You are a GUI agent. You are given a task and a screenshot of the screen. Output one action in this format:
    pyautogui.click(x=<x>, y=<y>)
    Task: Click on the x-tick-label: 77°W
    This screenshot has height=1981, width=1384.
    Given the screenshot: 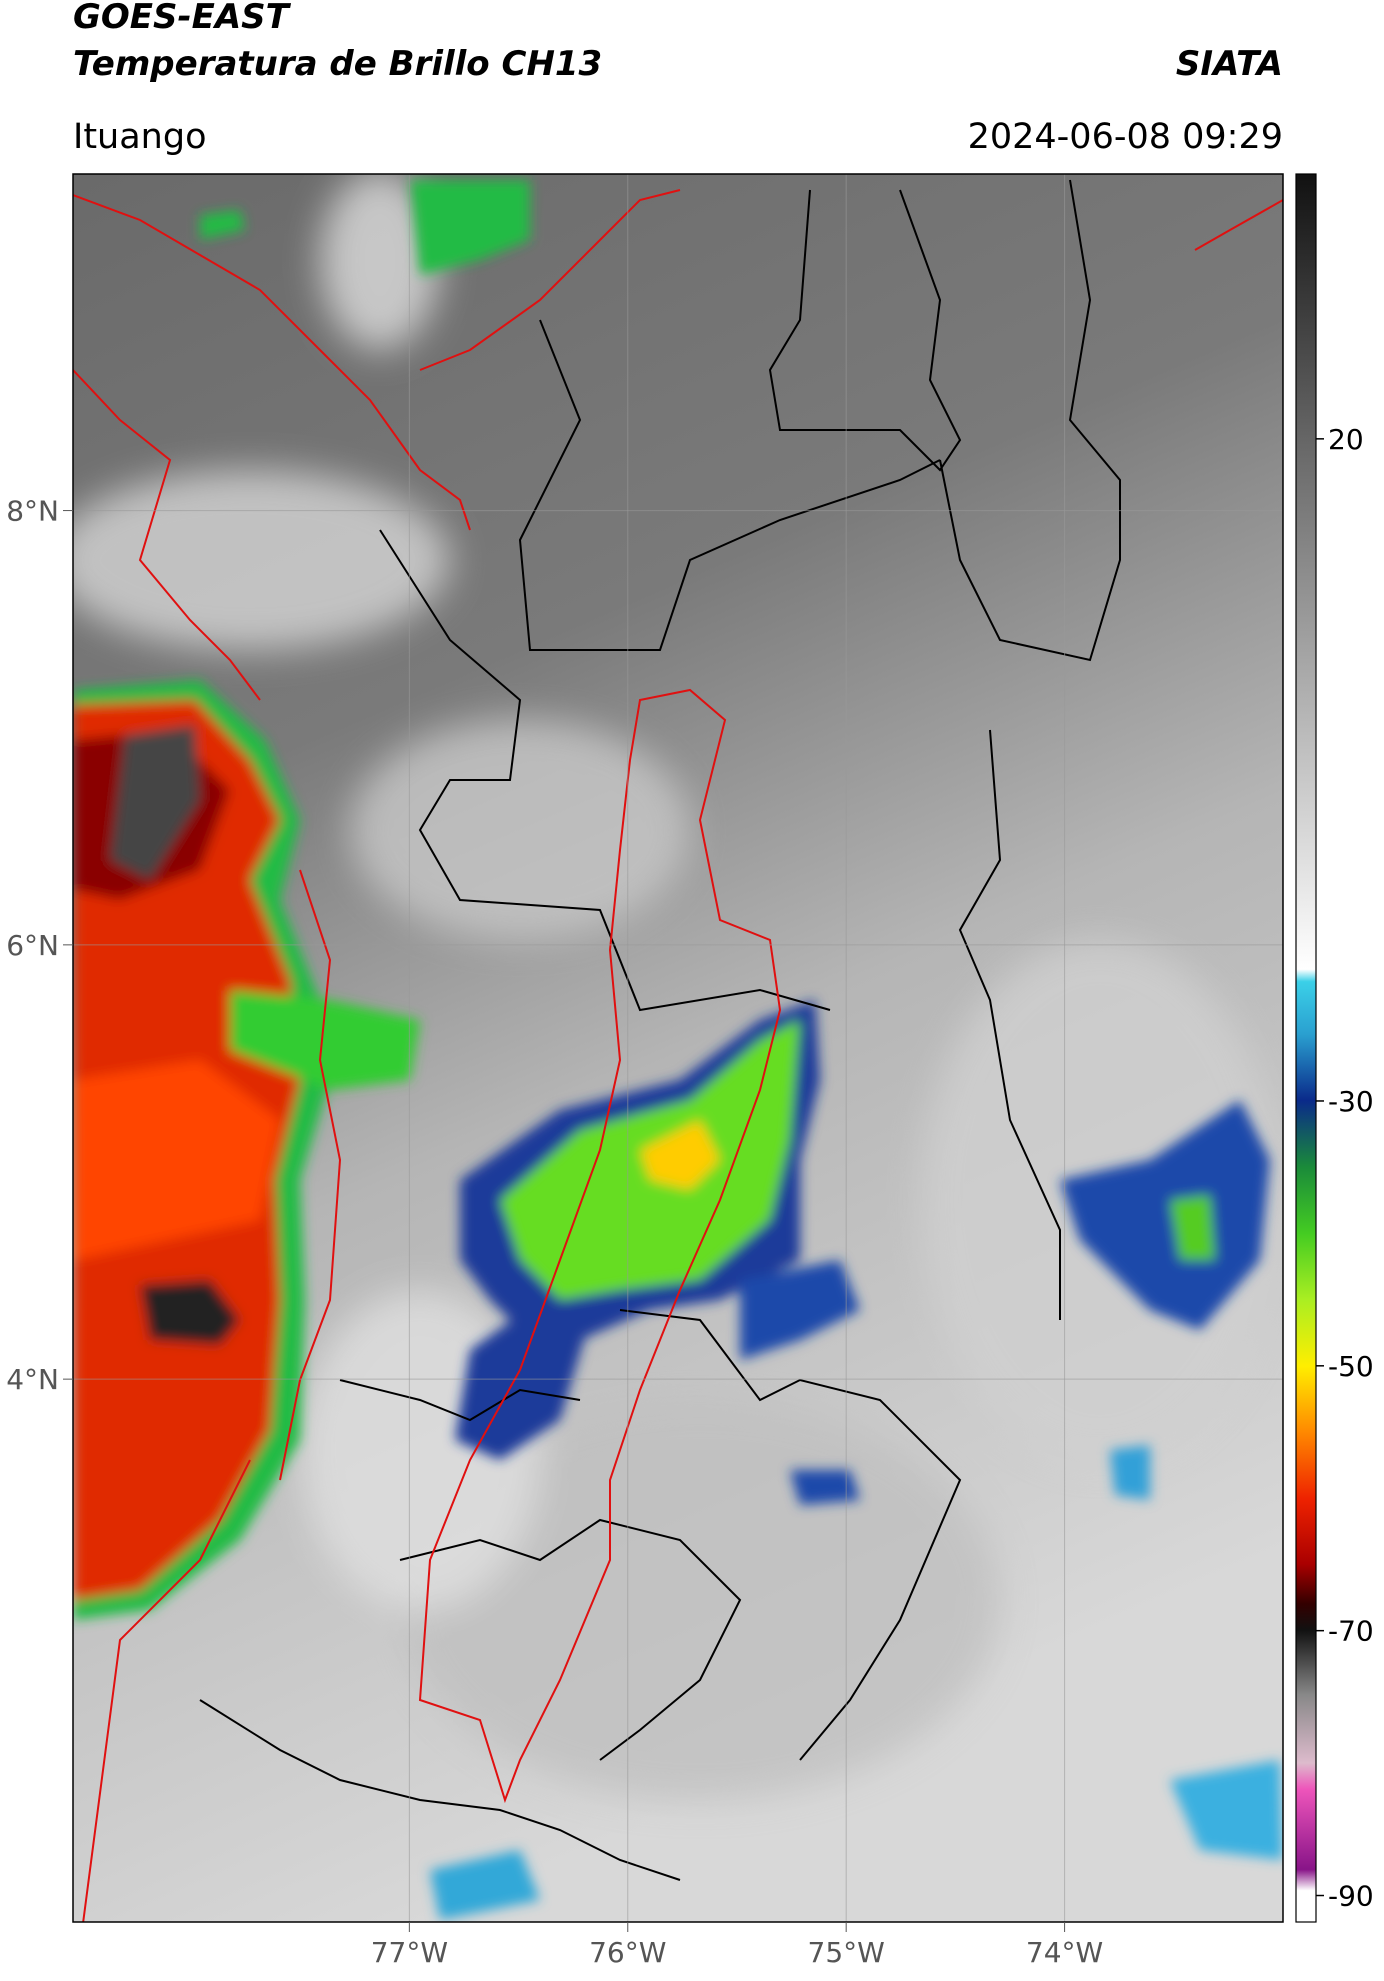 What is the action you would take?
    pyautogui.click(x=409, y=1952)
    